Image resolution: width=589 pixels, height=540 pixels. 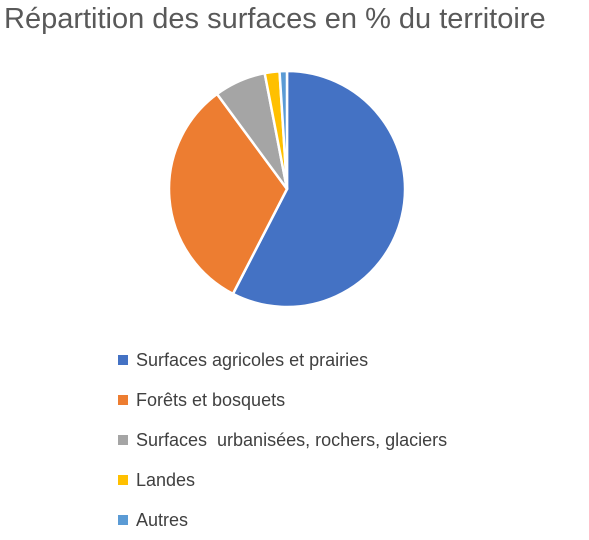 I want to click on legend-label: Autres, so click(x=162, y=519).